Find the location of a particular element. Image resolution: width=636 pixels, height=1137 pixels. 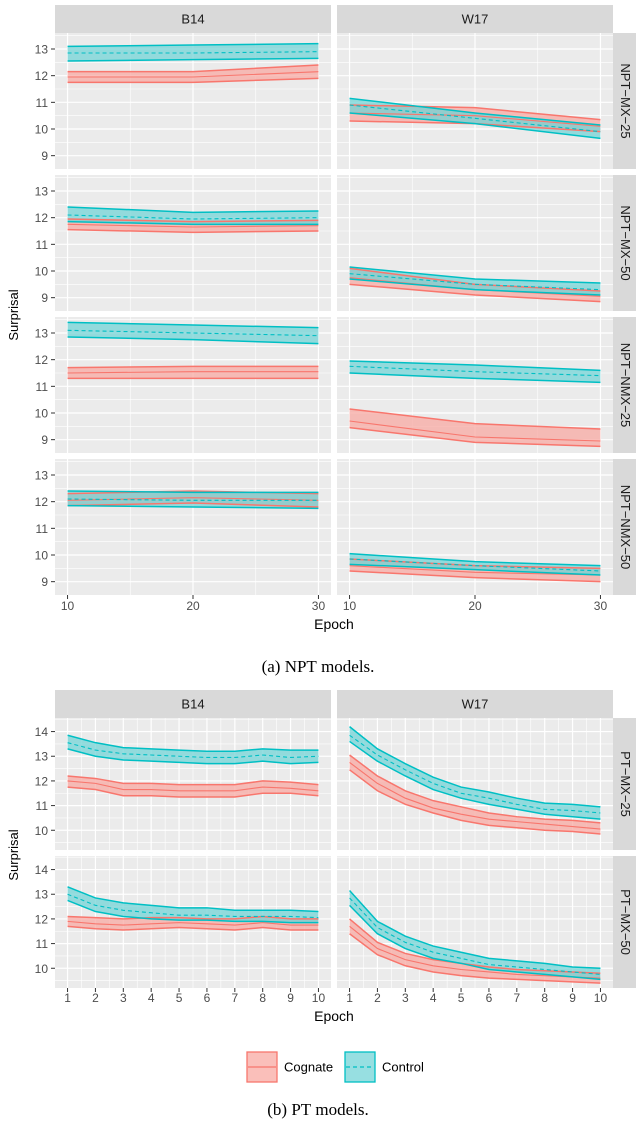

caption-a: (a) NPT models. is located at coordinates (318, 666).